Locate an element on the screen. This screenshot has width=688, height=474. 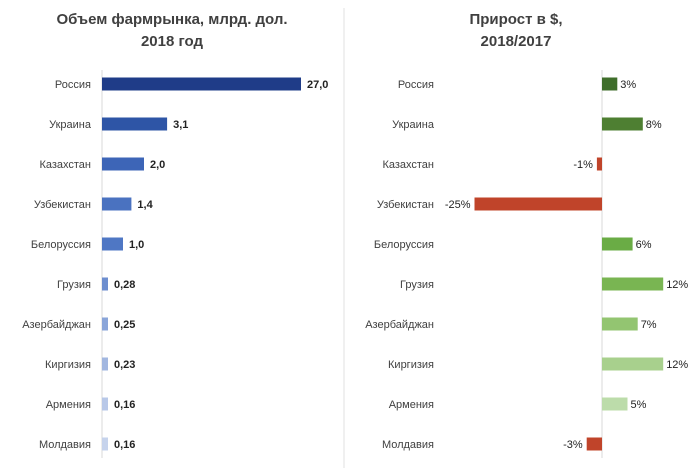
right-value-label: 5% is located at coordinates (639, 405).